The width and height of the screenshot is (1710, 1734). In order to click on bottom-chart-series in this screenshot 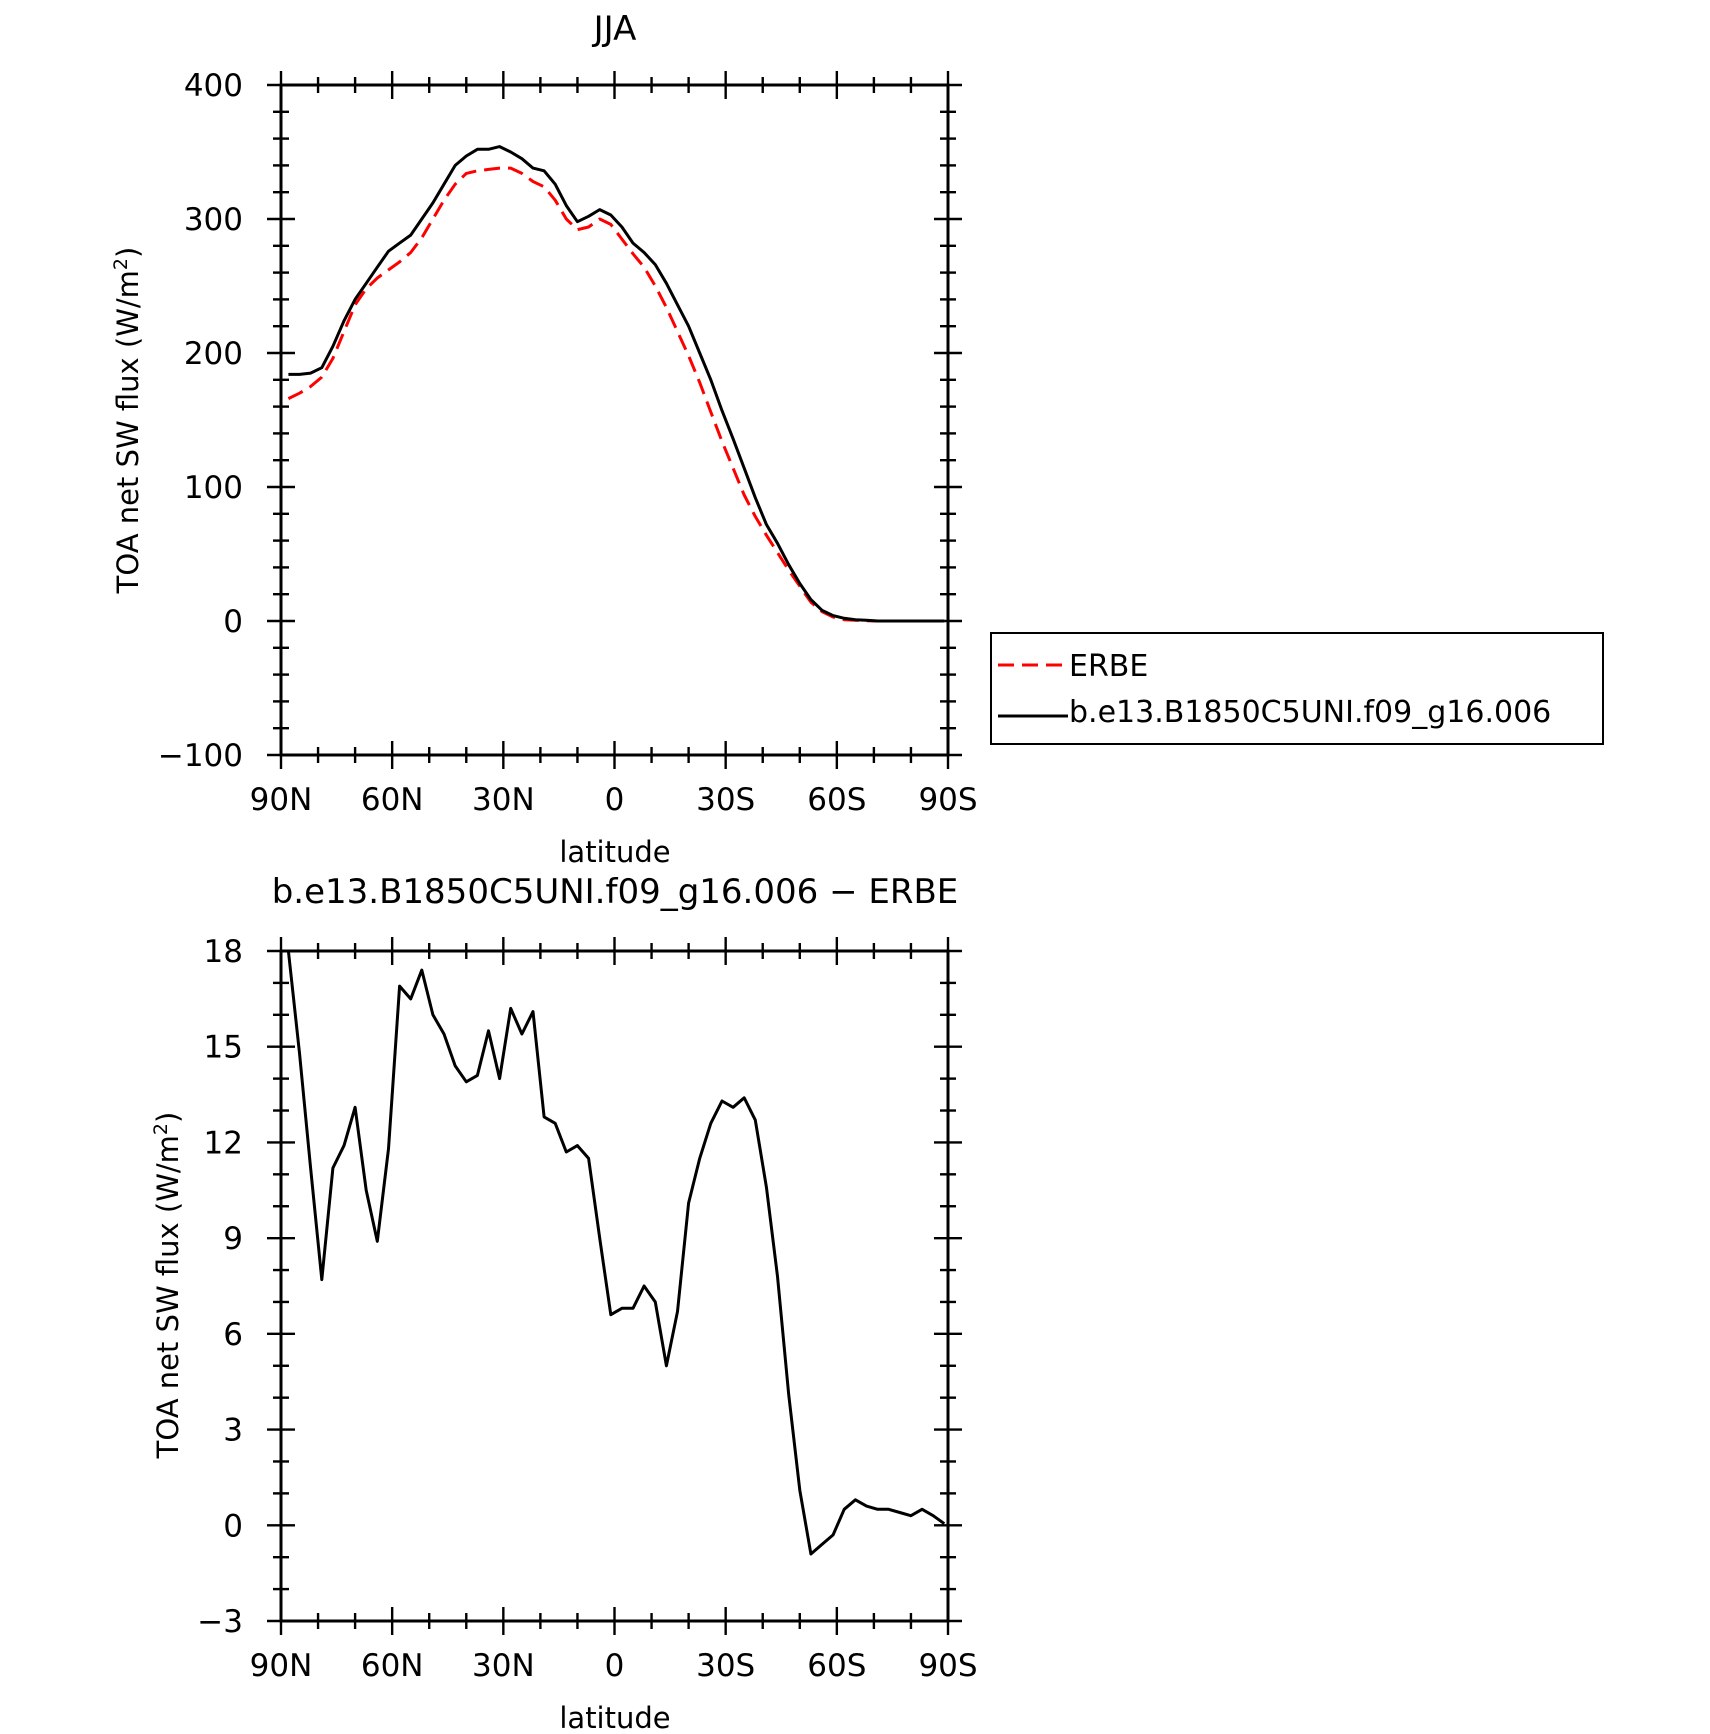, I will do `click(616, 1253)`.